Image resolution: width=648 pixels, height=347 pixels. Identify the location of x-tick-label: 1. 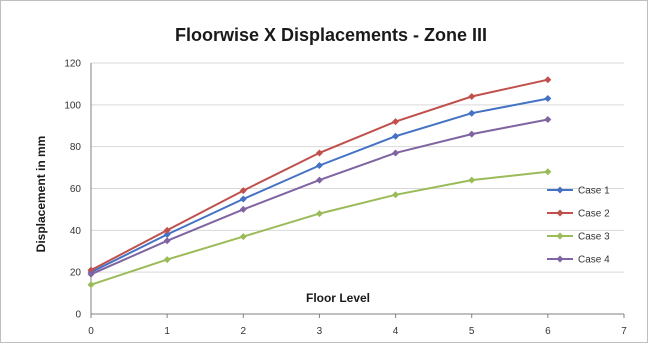
(167, 331).